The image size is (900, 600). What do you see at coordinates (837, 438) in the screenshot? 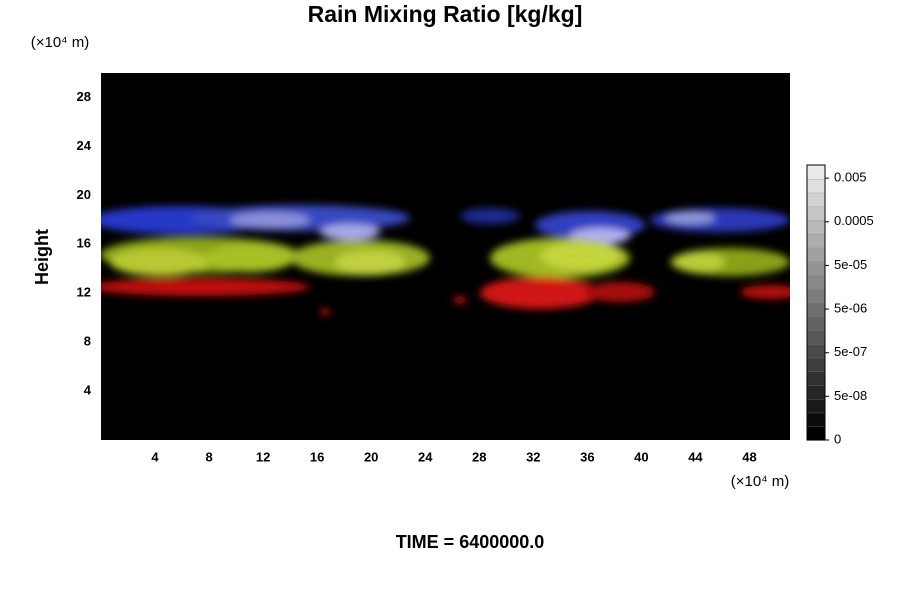
I see `colorbar-tick-label: 0` at bounding box center [837, 438].